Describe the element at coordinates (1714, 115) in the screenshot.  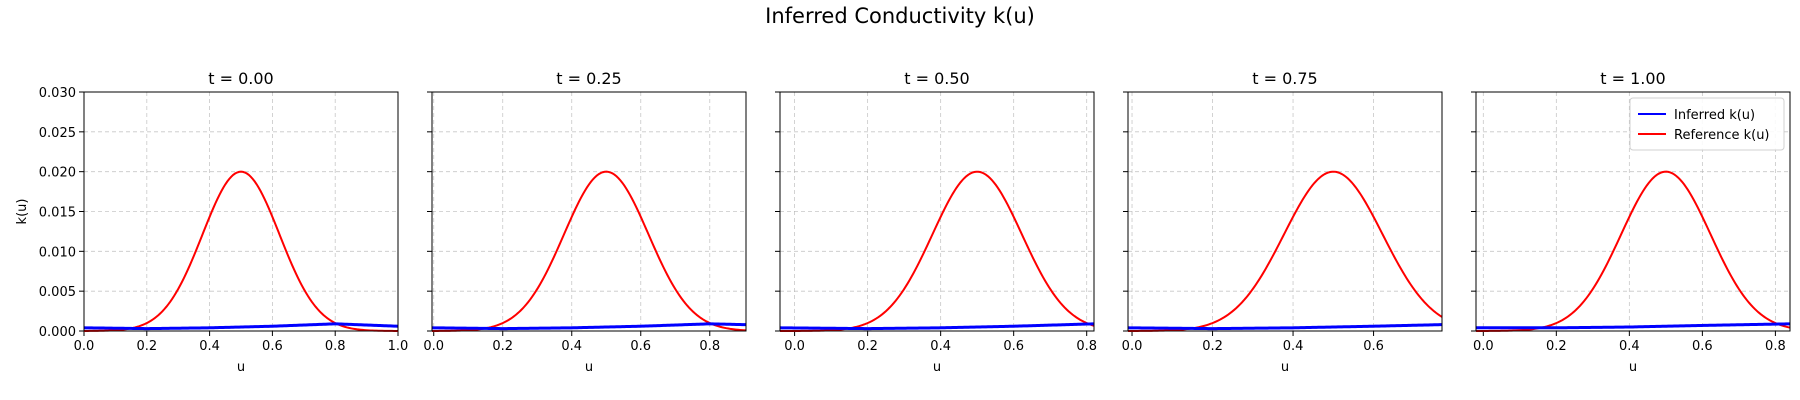
I see `legend-label: Inferred k(u)` at that location.